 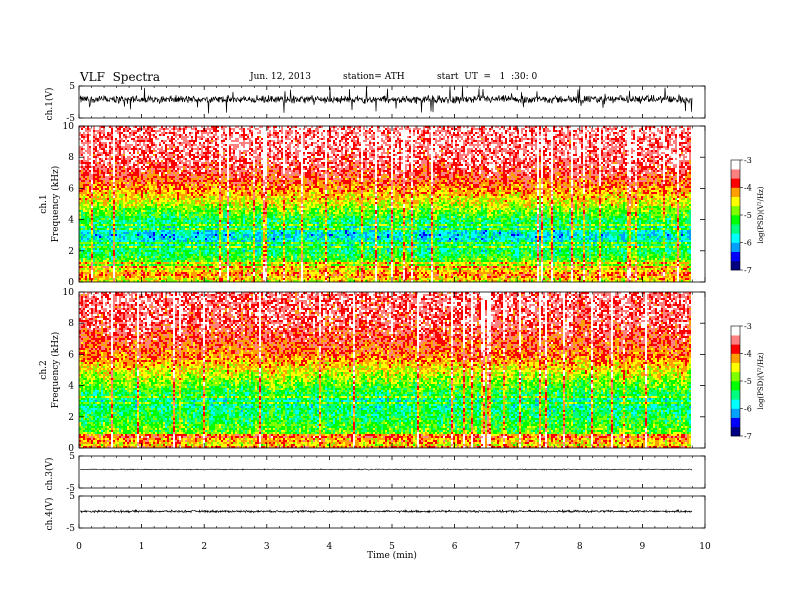 I want to click on ch2-spectrogram-channel-label: ch.2, so click(x=44, y=369).